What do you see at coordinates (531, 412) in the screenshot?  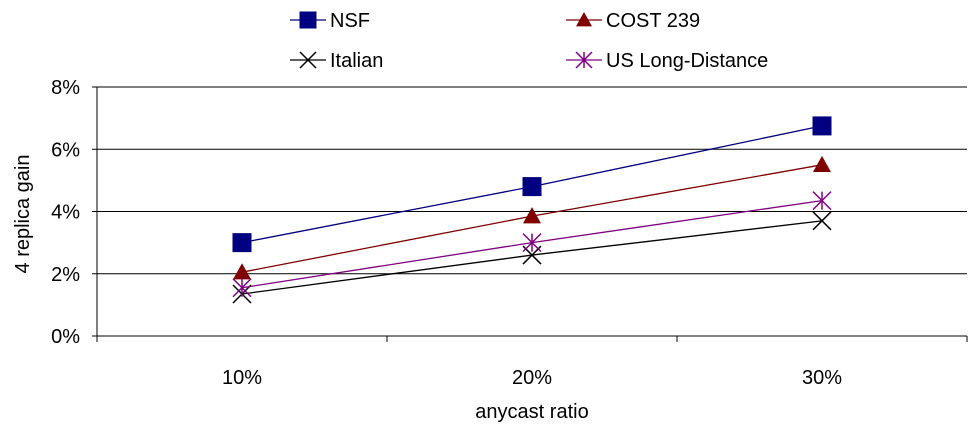 I see `x-axis-title: anycast ratio` at bounding box center [531, 412].